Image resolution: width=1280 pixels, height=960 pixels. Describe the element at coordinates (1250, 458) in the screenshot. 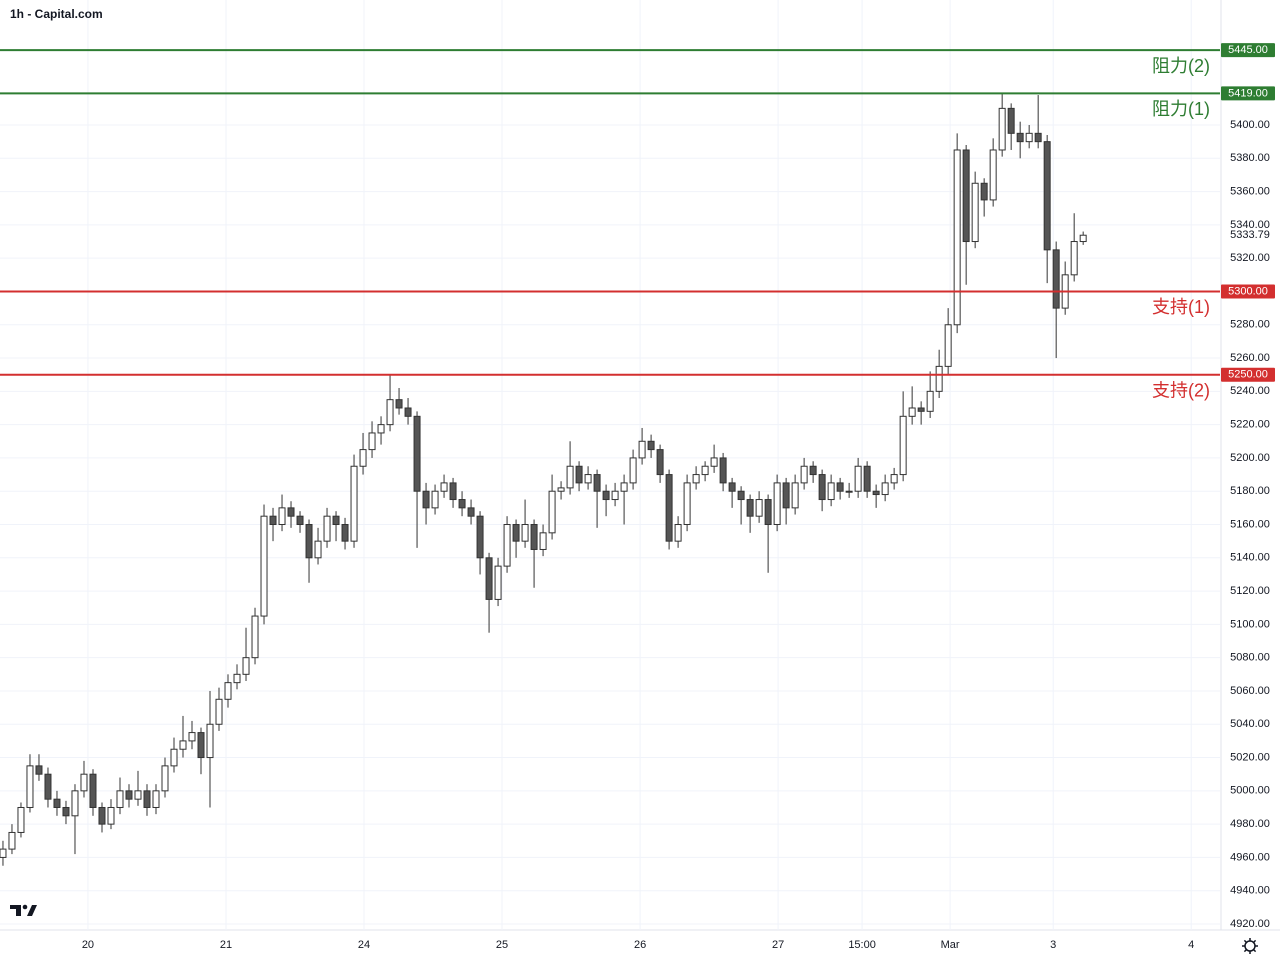

I see `y-tick-label: 5200.00` at that location.